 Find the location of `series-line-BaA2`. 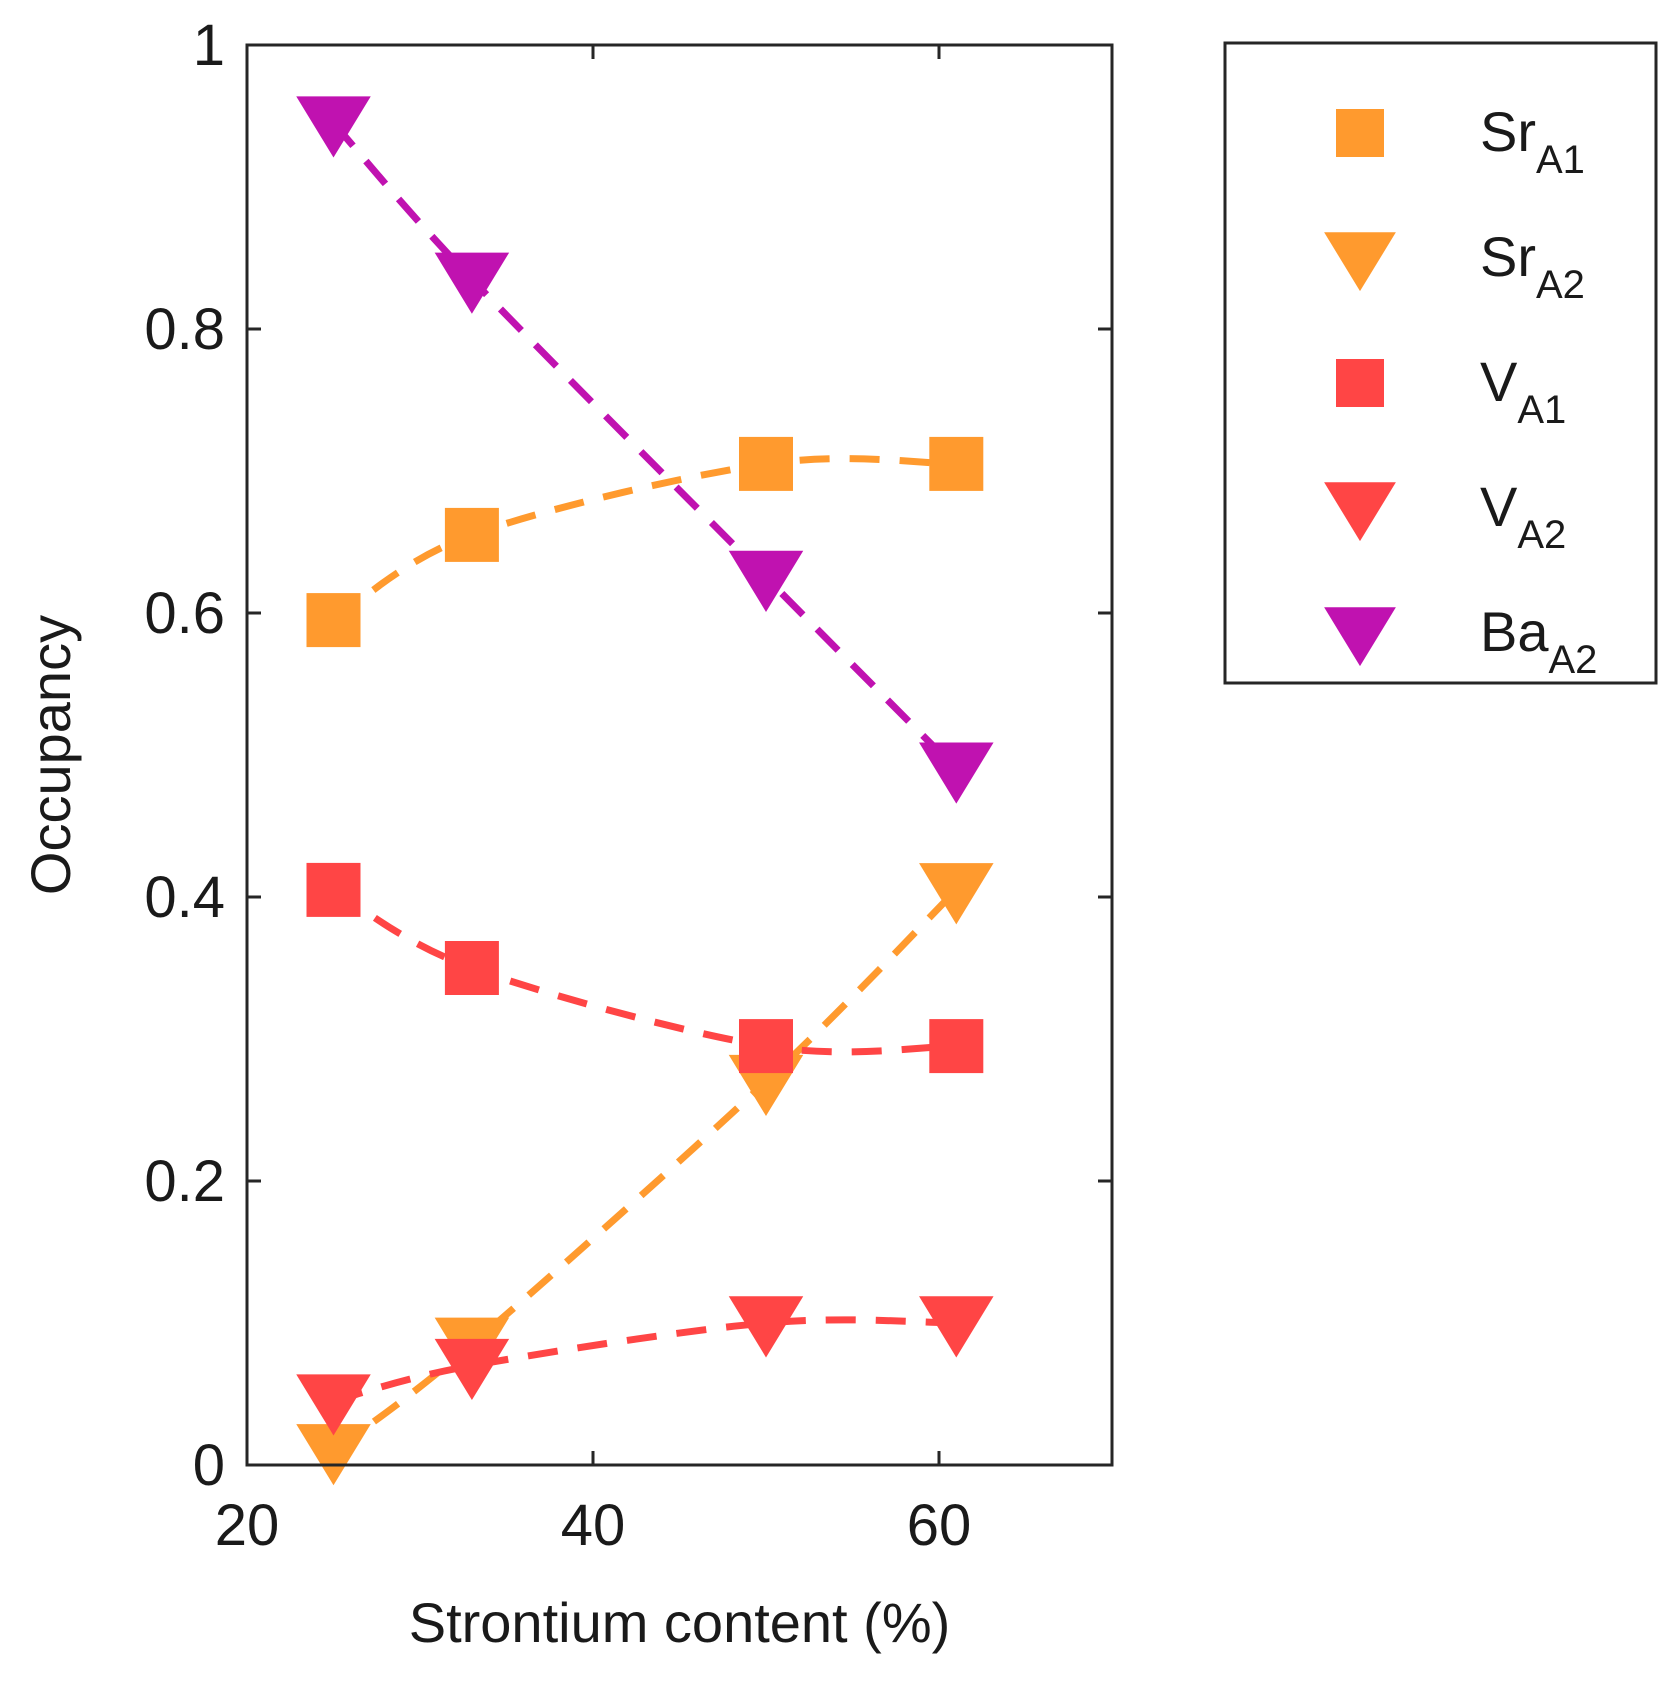

series-line-BaA2 is located at coordinates (644, 446).